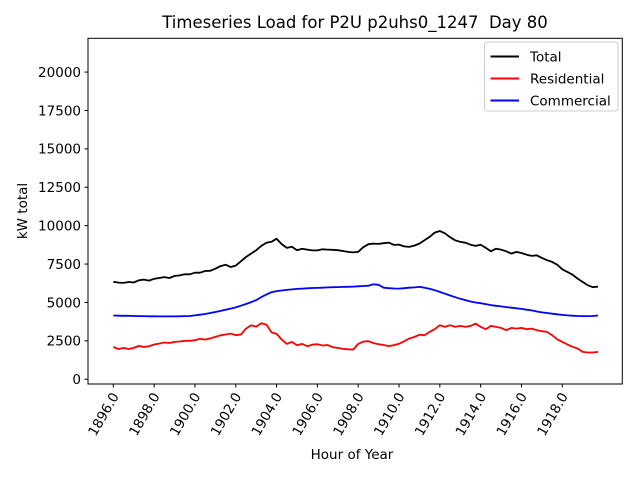  Describe the element at coordinates (64, 265) in the screenshot. I see `y-tick-label: 7500` at that location.